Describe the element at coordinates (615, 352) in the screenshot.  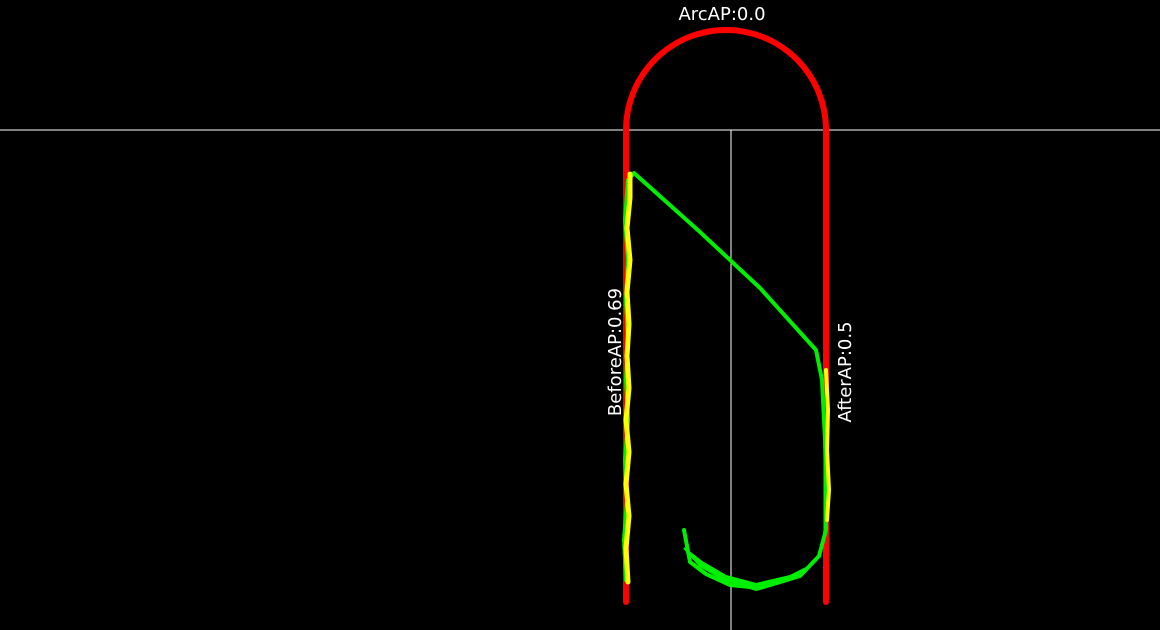
I see `before-ap-label: BeforeAP:0.69` at that location.